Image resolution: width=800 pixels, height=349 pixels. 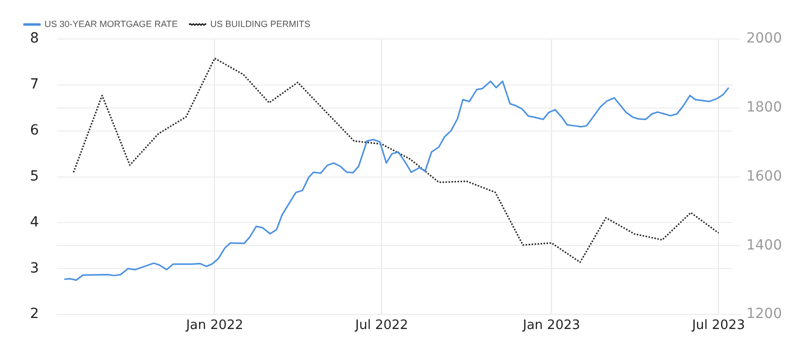 I want to click on x-tick-label: Jan 2023, so click(x=551, y=325).